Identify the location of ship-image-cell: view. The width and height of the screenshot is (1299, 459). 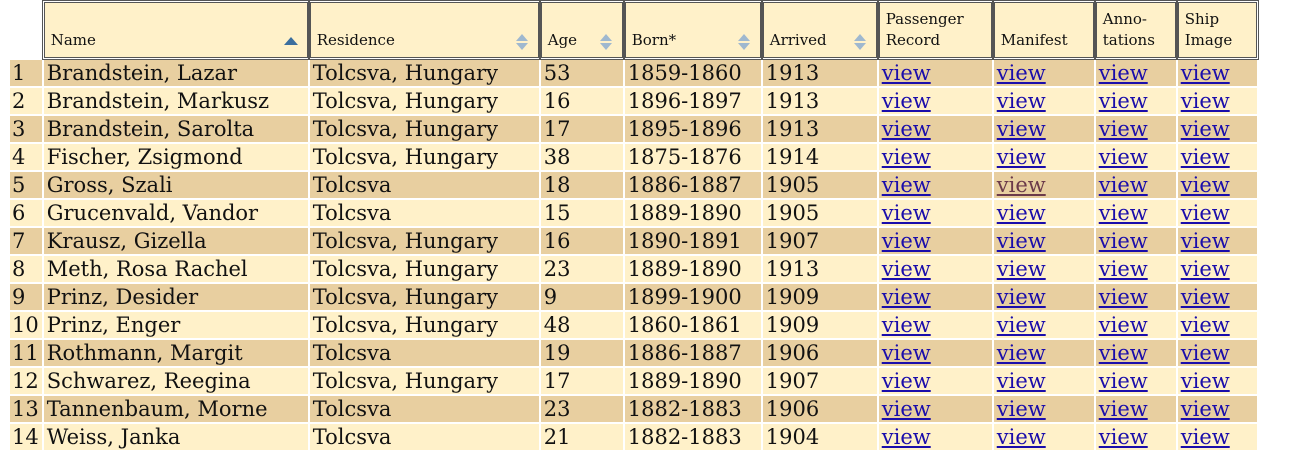
(1217, 437).